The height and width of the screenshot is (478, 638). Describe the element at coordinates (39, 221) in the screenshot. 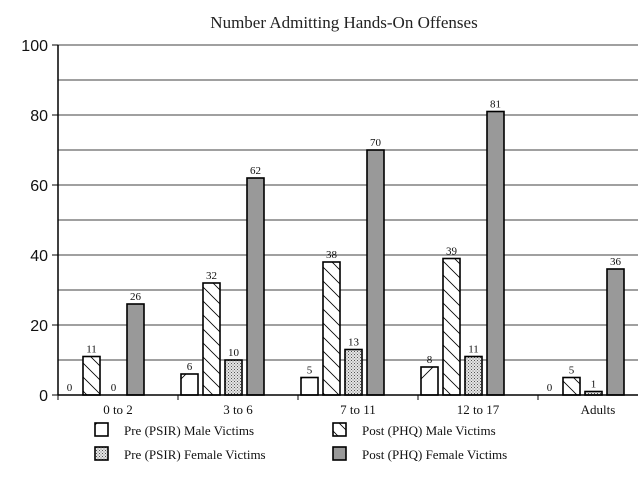

I see `y-axis-ticks: 0 20 40 60 80 100` at that location.